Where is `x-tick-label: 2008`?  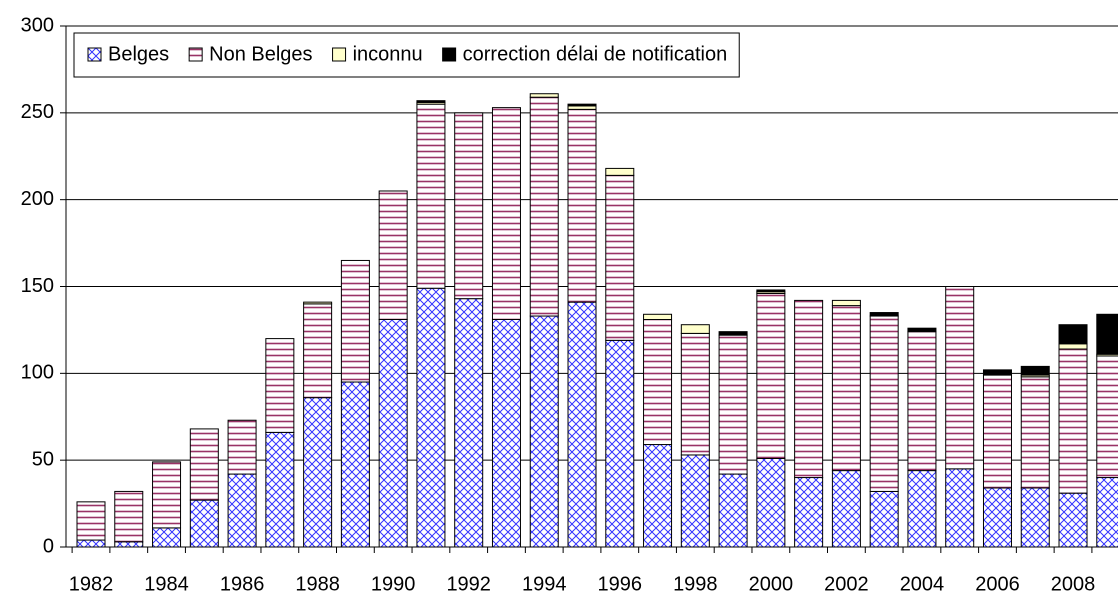
x-tick-label: 2008 is located at coordinates (1073, 582).